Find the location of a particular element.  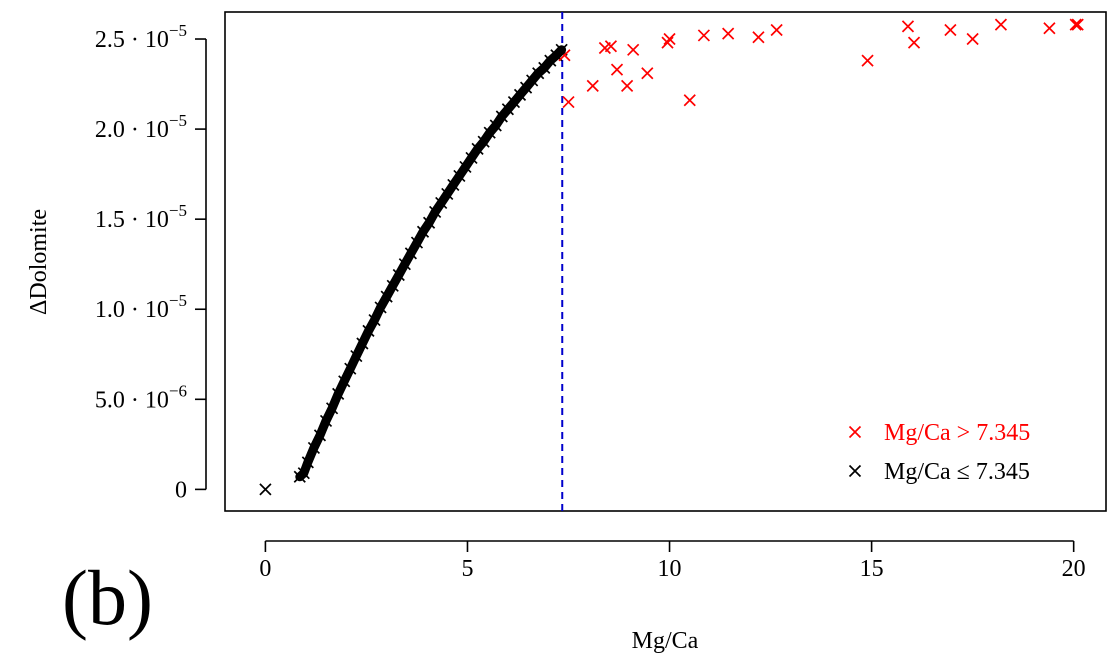

x-tick-label: 15 is located at coordinates (872, 569).